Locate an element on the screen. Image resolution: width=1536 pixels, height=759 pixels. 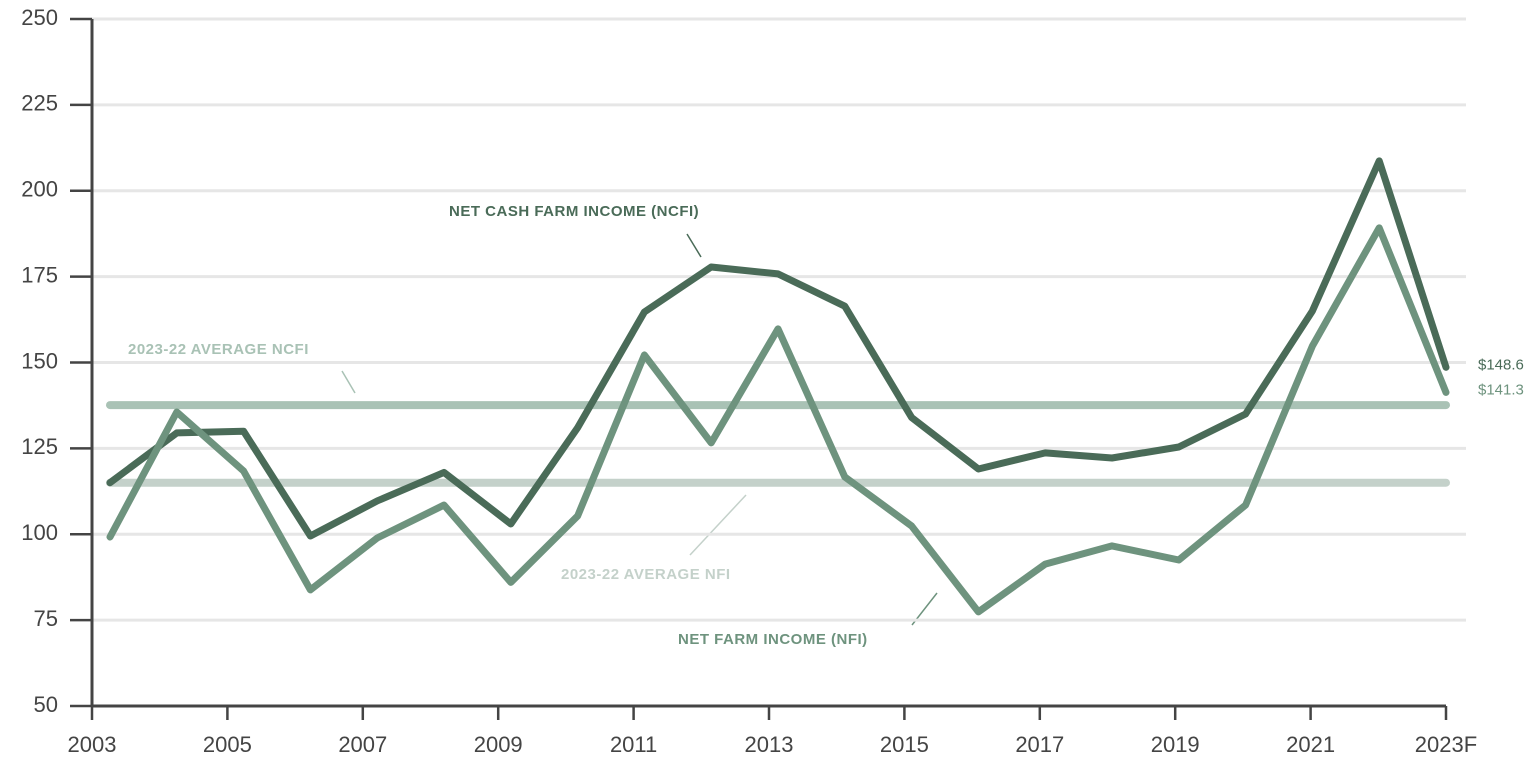
y-tick-label: 225 is located at coordinates (39, 103).